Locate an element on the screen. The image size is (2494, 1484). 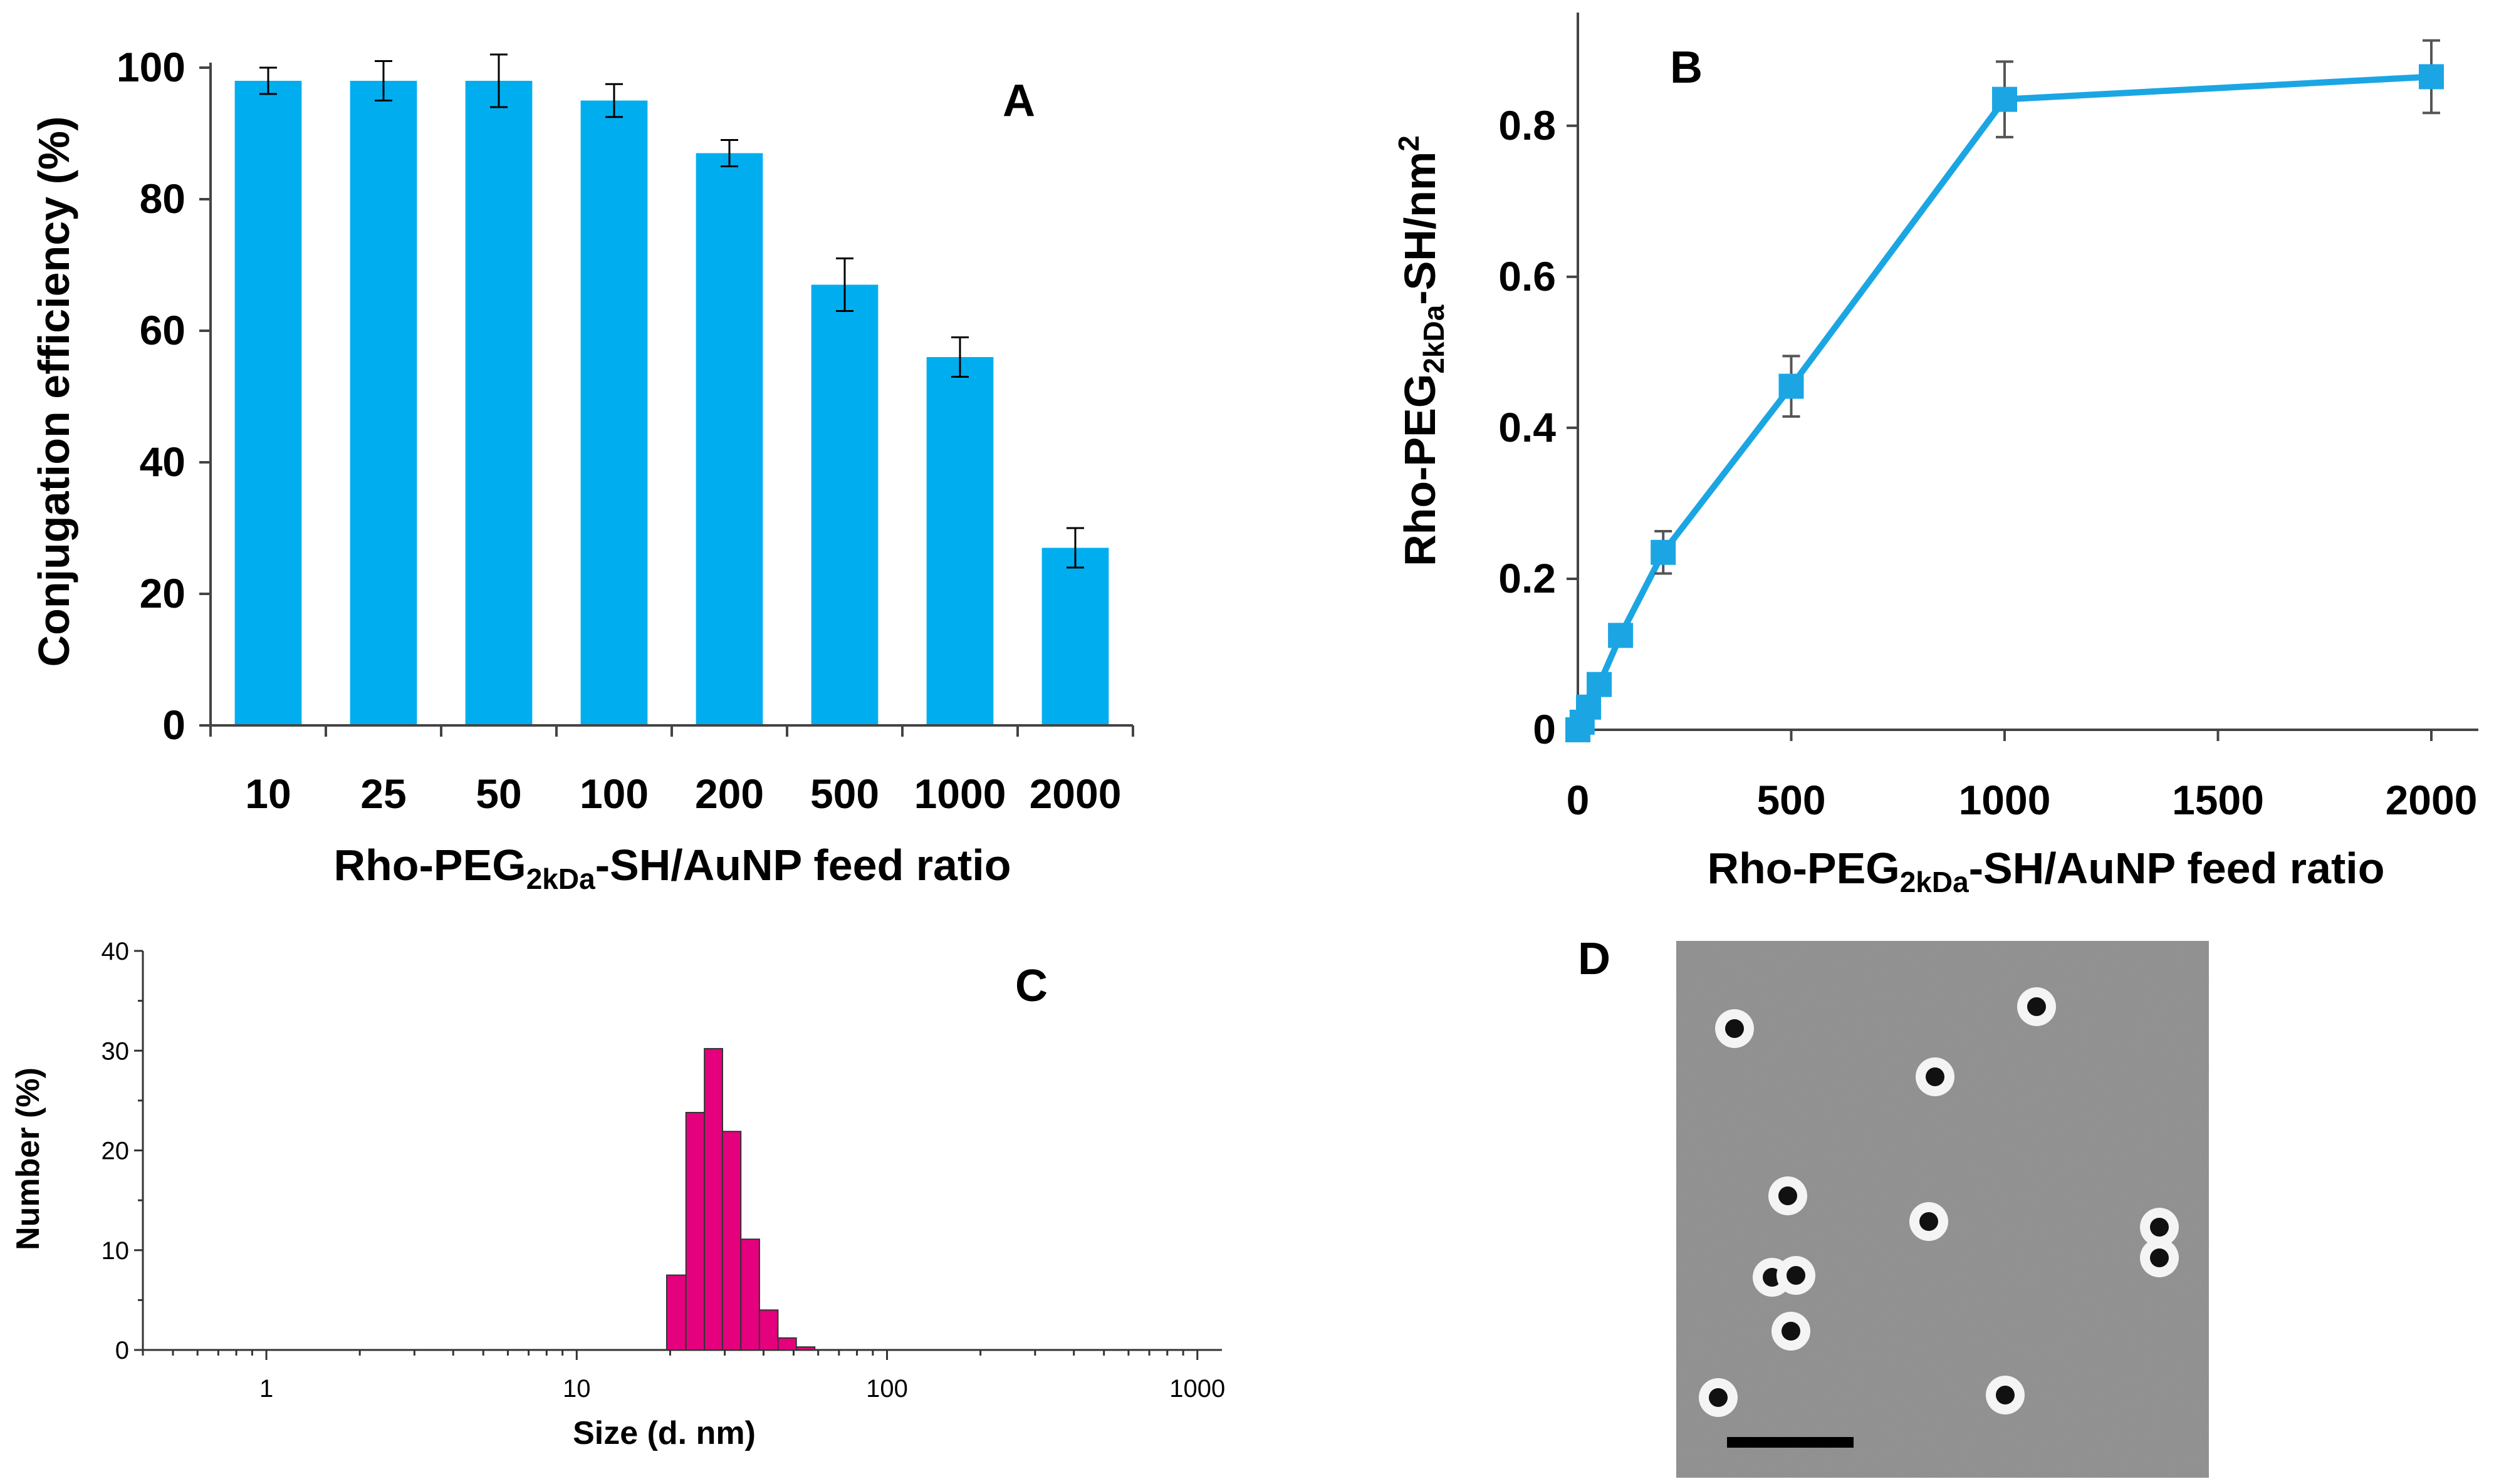
panel-a-y-tick-label: 60 is located at coordinates (162, 330).